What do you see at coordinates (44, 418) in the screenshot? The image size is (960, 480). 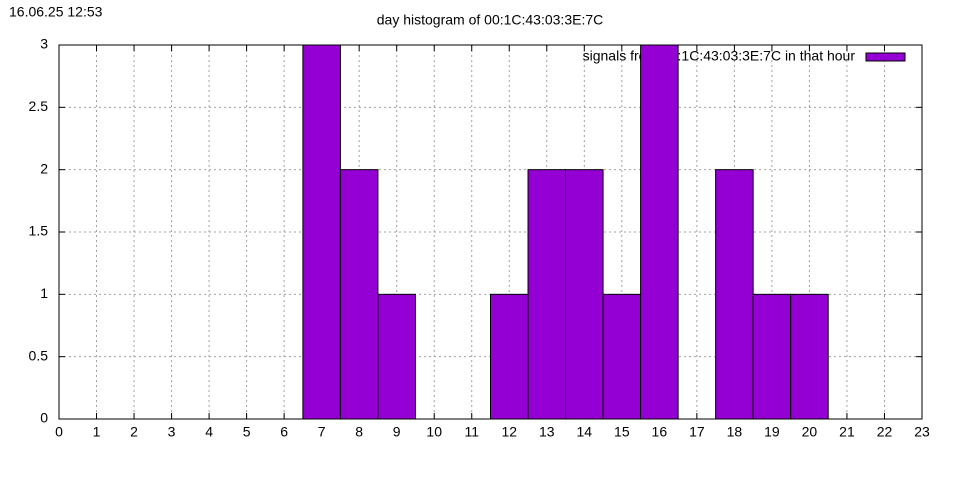 I see `y-tick-label: 0` at bounding box center [44, 418].